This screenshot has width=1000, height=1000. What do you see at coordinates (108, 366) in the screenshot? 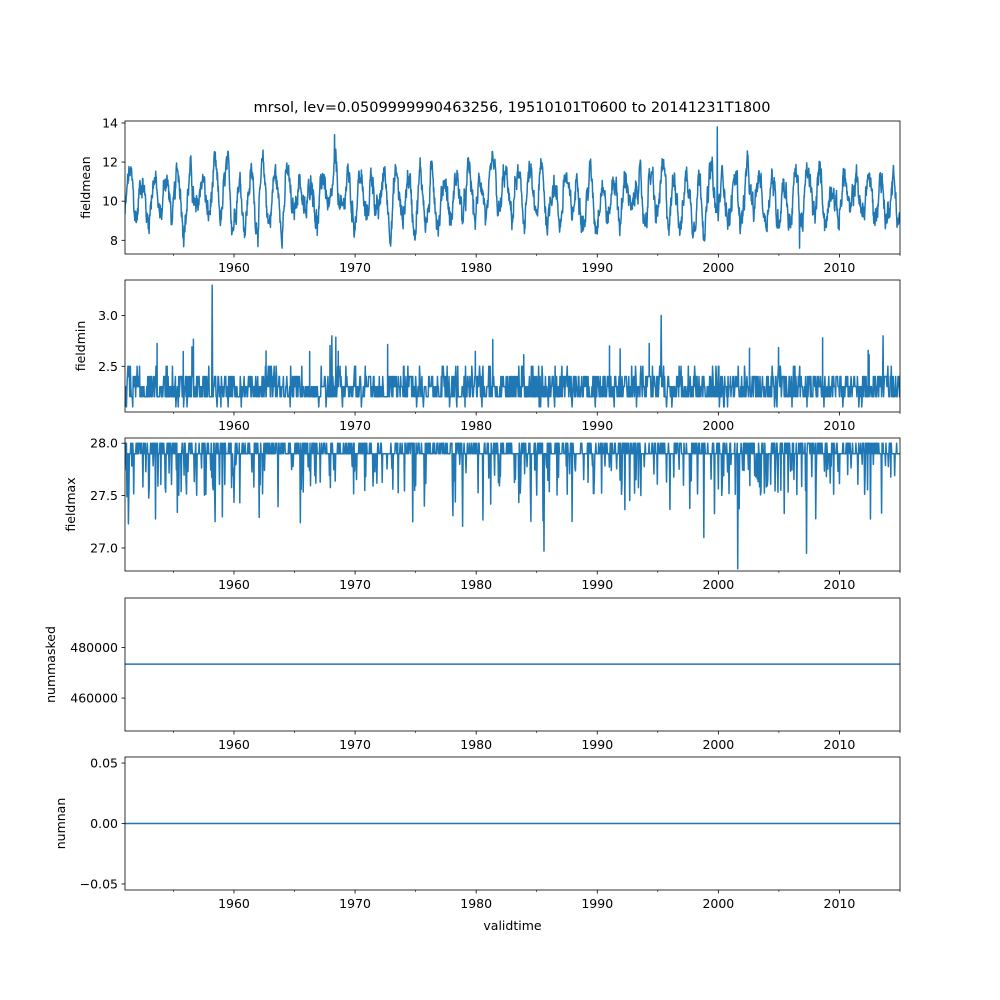
I see `y-tick-label: 2.5` at bounding box center [108, 366].